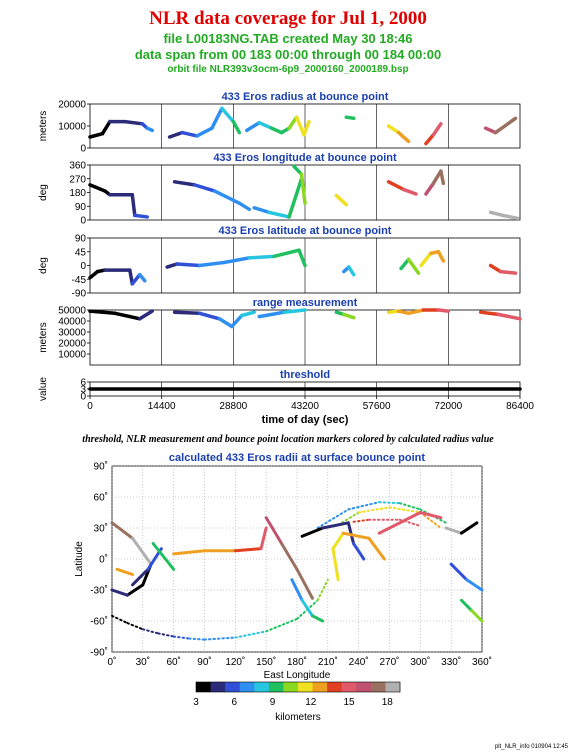 The height and width of the screenshot is (756, 576). I want to click on colorbar-tick-label: 6, so click(234, 702).